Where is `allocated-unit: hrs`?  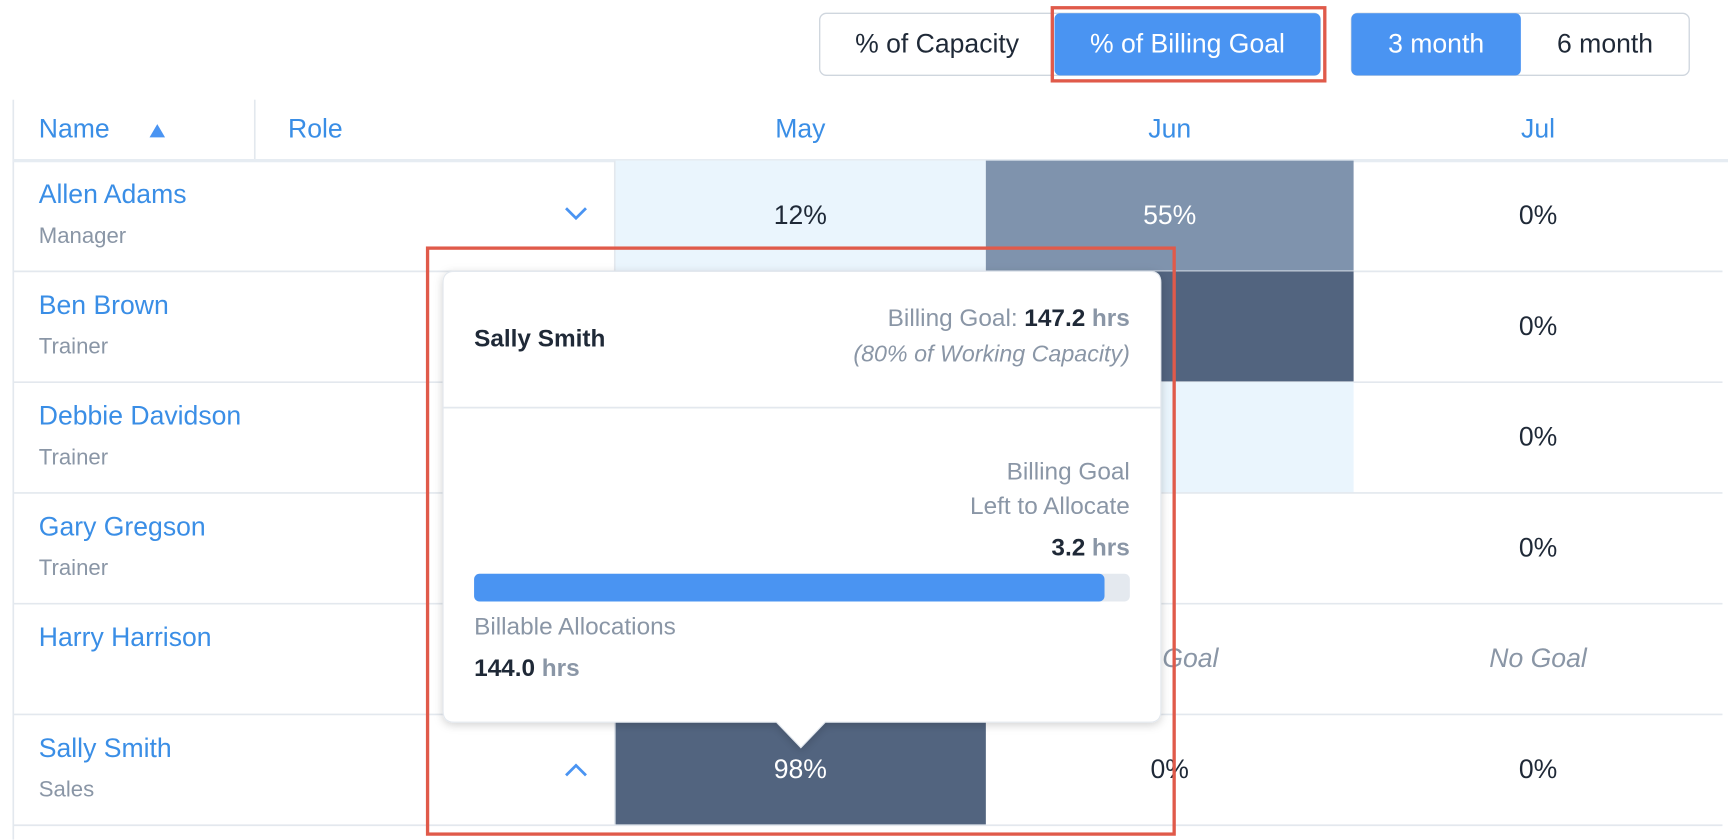
allocated-unit: hrs is located at coordinates (561, 669).